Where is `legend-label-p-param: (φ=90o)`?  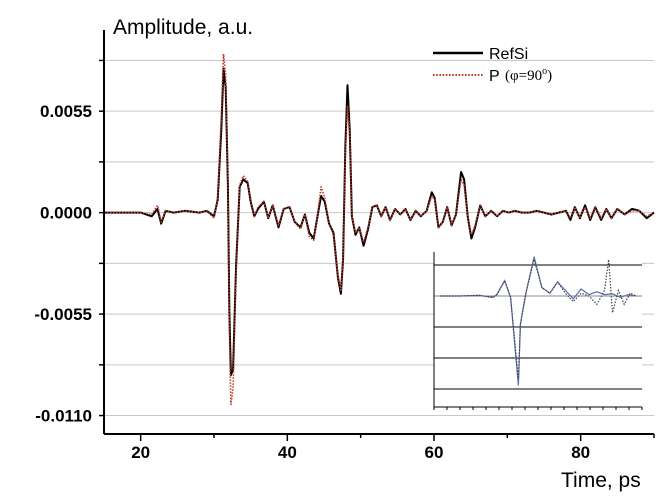 legend-label-p-param: (φ=90o) is located at coordinates (528, 75).